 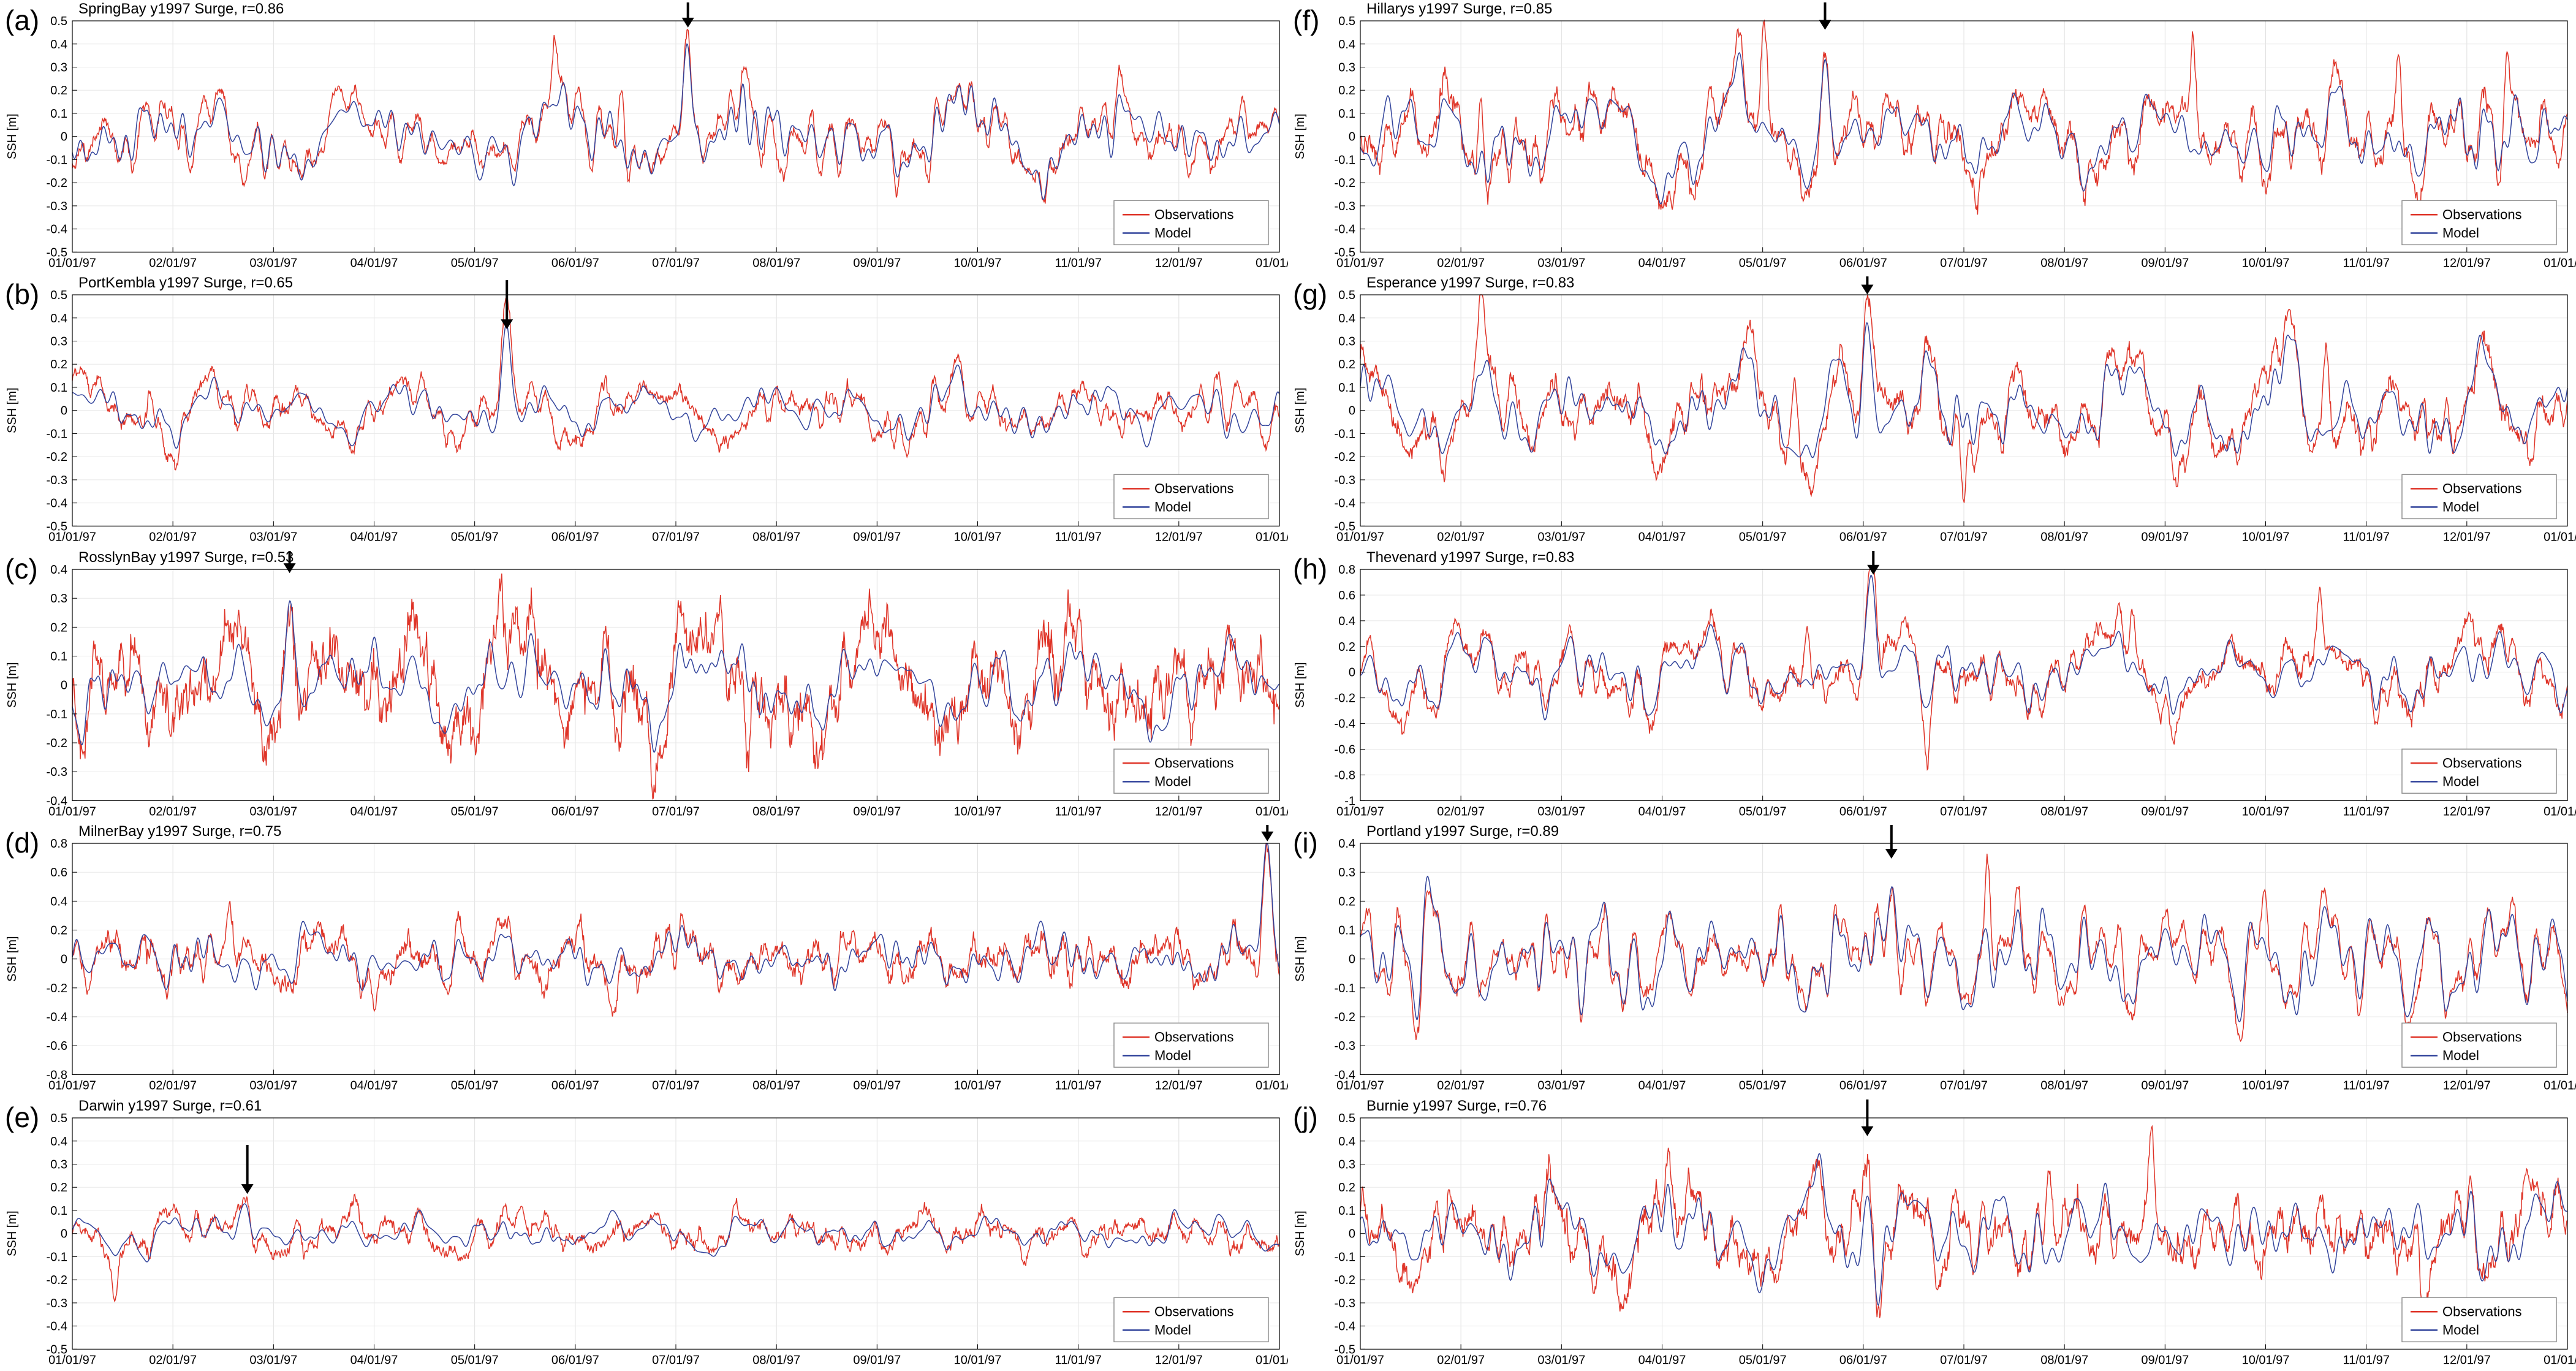 What do you see at coordinates (57, 1046) in the screenshot?
I see `y-tick-label: -0.6` at bounding box center [57, 1046].